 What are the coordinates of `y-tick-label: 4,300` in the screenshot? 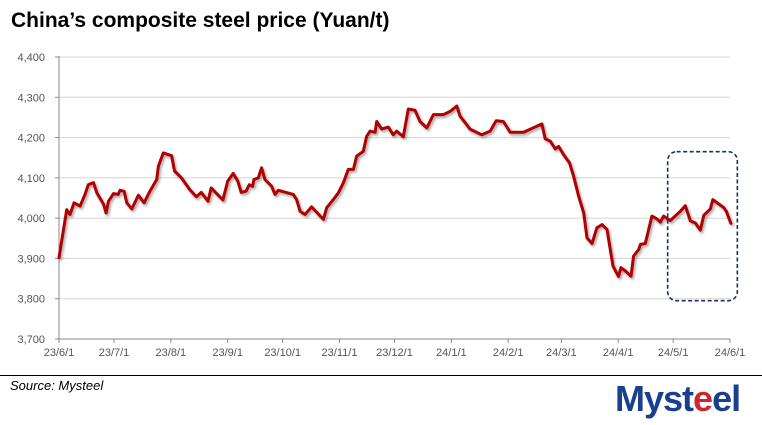 It's located at (31, 98).